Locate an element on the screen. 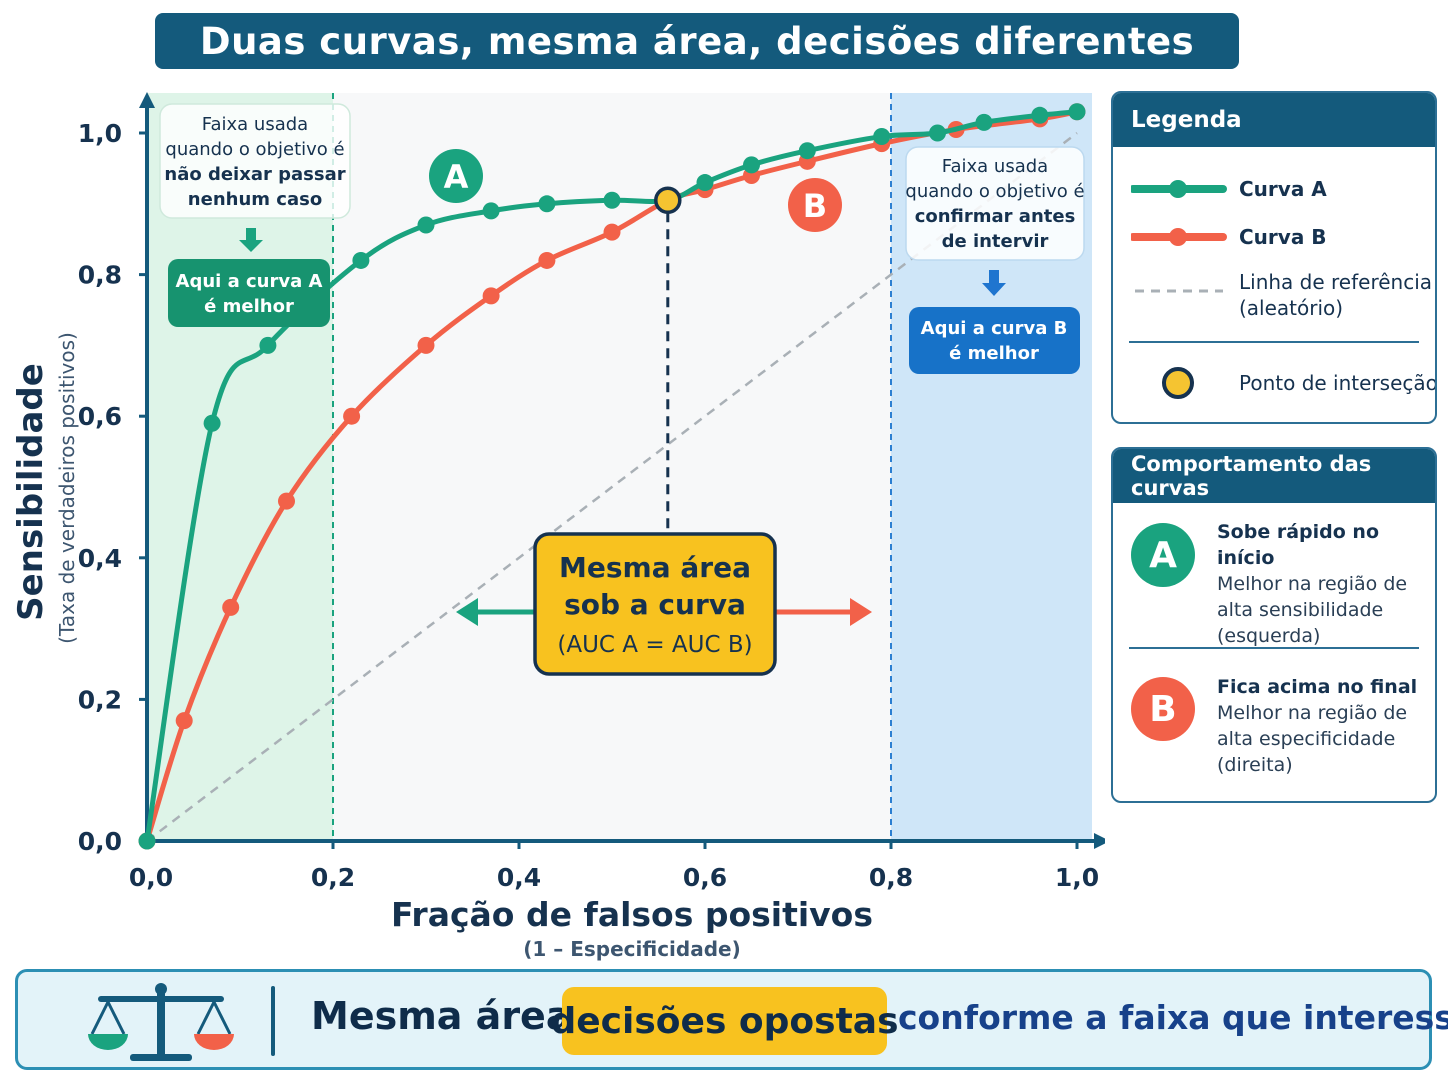 This screenshot has height=1086, width=1448. auc-box-line: Mesma área is located at coordinates (655, 567).